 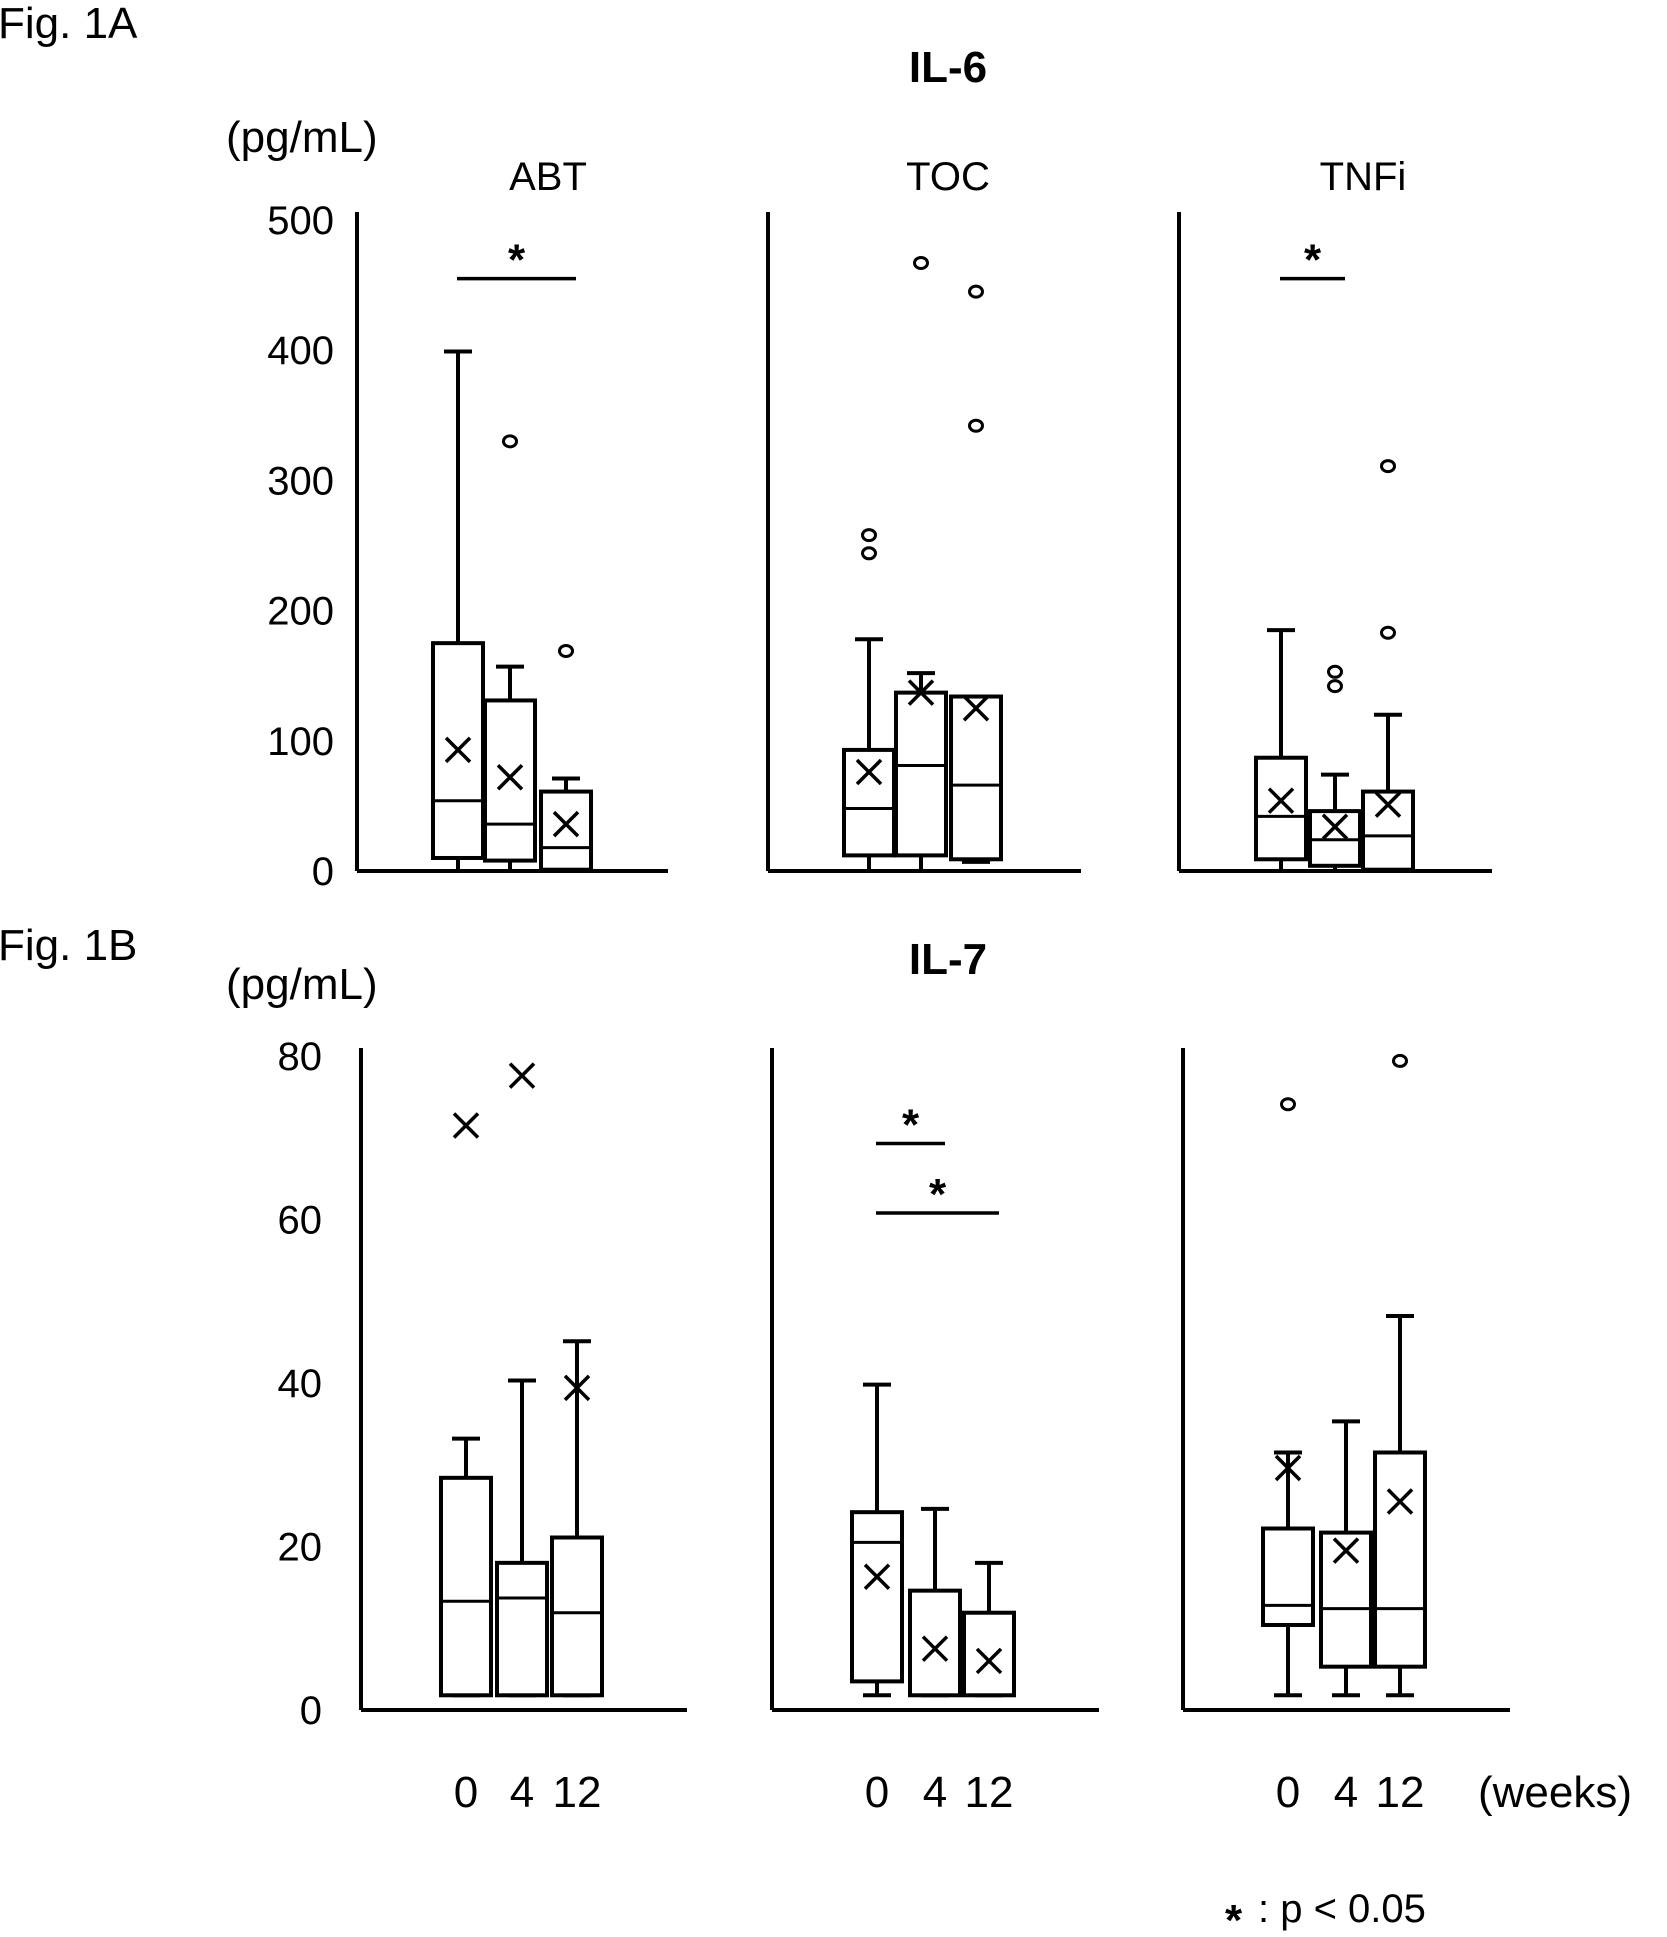 What do you see at coordinates (300, 481) in the screenshot?
I see `y-tick-label: 300` at bounding box center [300, 481].